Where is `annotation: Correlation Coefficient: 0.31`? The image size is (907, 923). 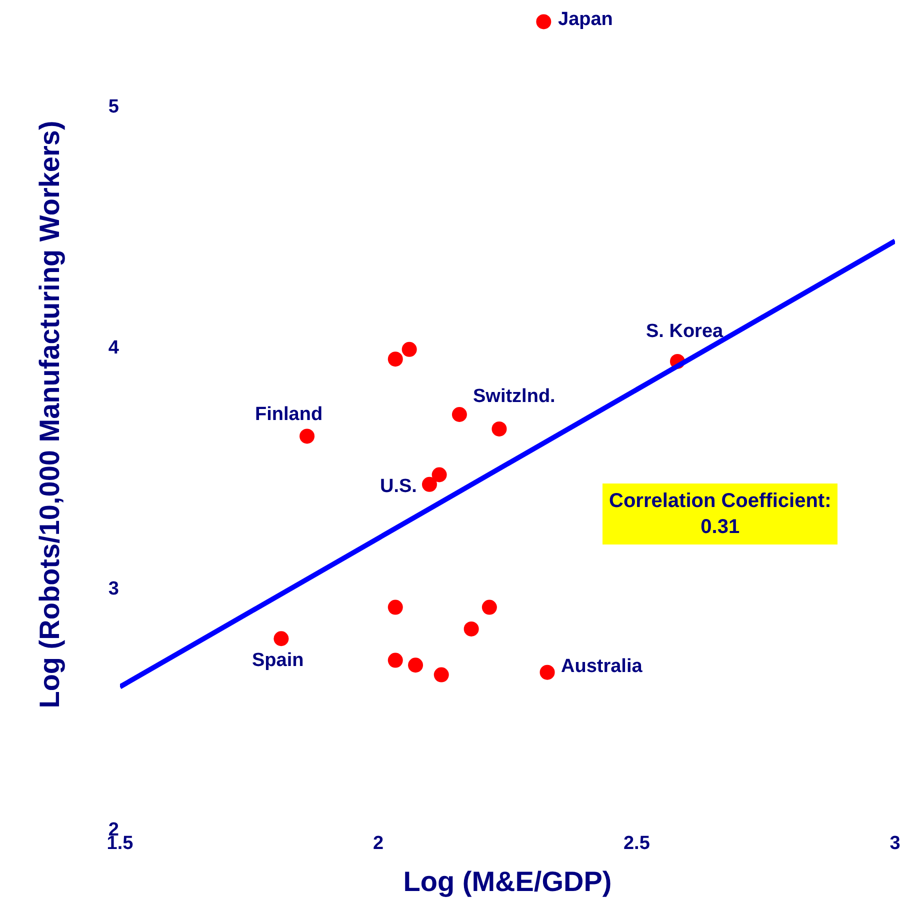 annotation: Correlation Coefficient: 0.31 is located at coordinates (720, 514).